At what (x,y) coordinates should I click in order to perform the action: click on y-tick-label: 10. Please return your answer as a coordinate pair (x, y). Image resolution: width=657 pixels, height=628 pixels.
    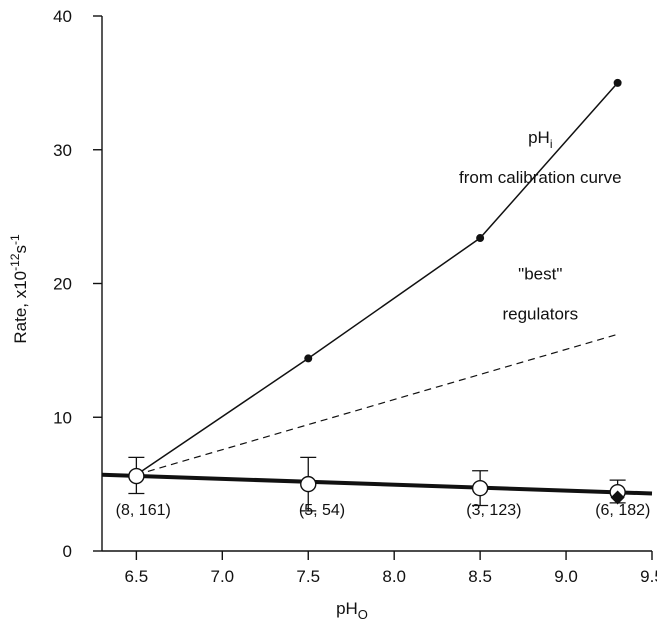
    Looking at the image, I should click on (62, 417).